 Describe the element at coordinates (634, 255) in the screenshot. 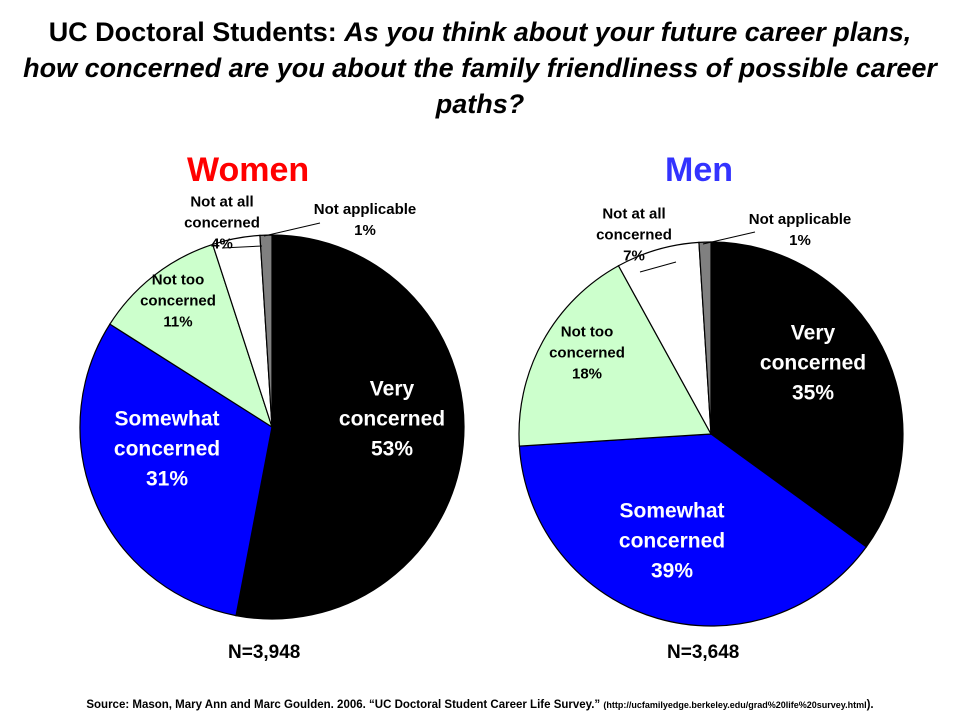

I see `men-label-line: 7%` at that location.